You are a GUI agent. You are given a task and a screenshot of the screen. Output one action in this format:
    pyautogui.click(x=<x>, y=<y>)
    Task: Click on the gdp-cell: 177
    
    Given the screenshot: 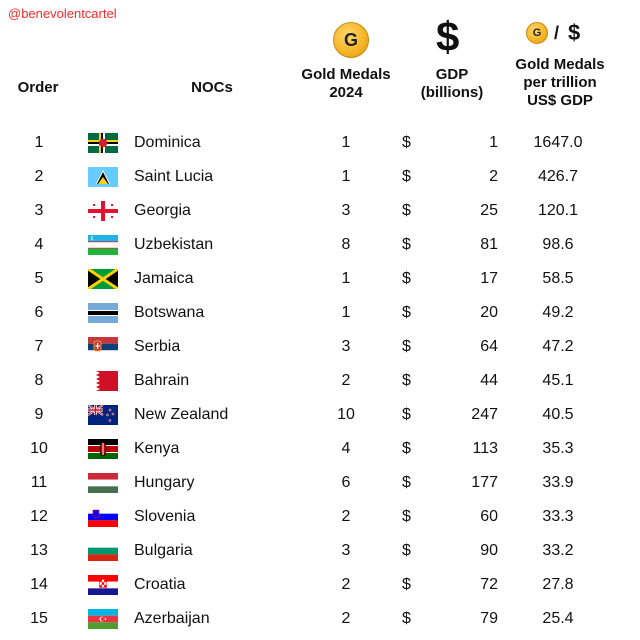 What is the action you would take?
    pyautogui.click(x=484, y=482)
    